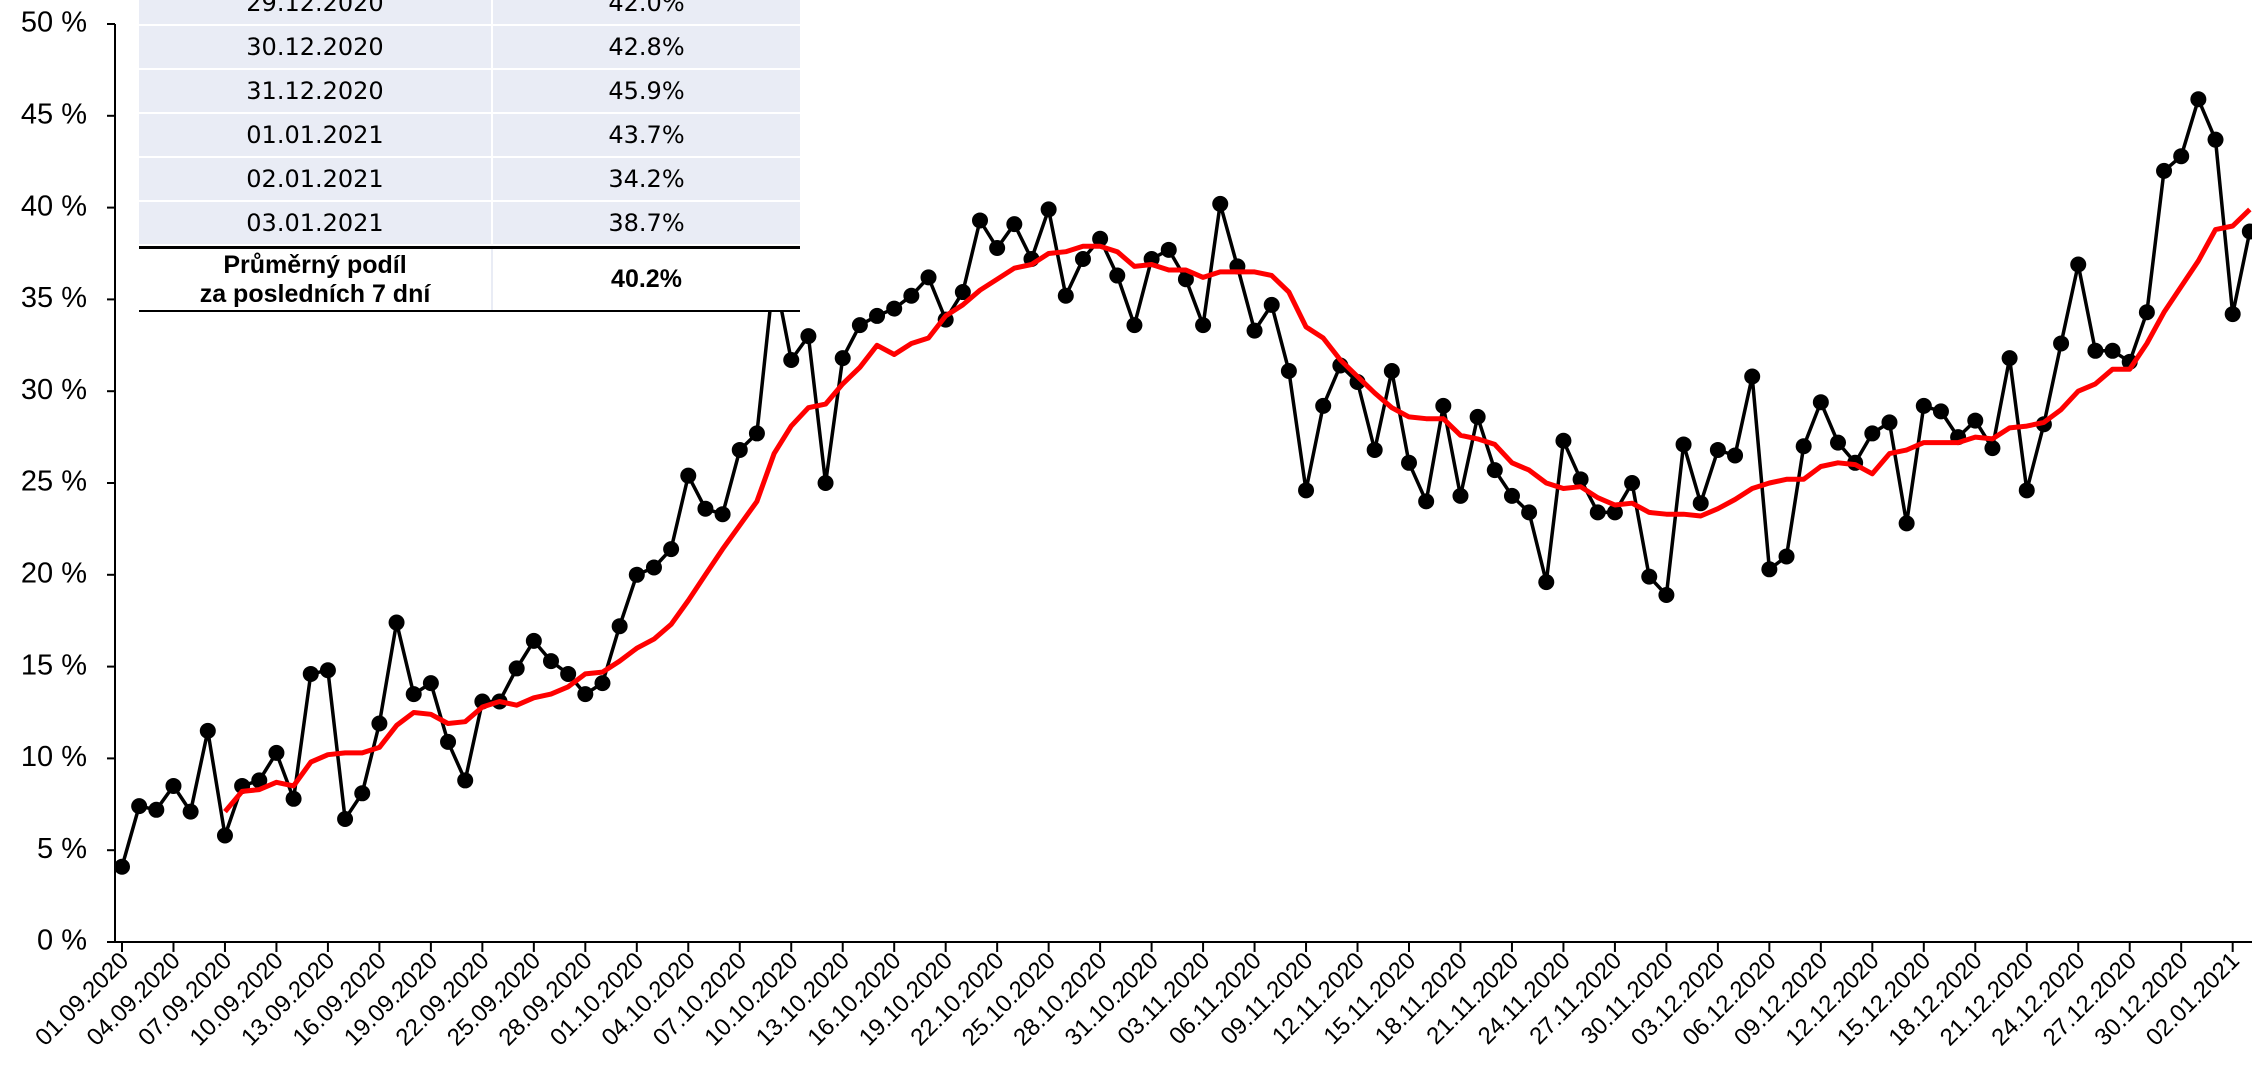  Describe the element at coordinates (54, 757) in the screenshot. I see `y-tick-label: 10 %` at that location.